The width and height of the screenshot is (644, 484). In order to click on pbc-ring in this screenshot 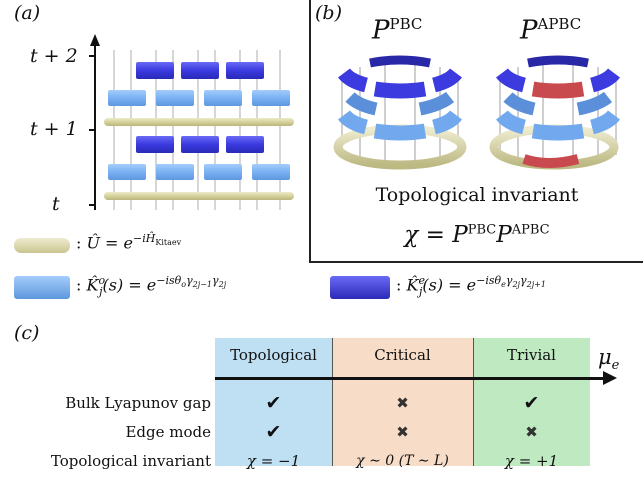, I will do `click(400, 112)`.